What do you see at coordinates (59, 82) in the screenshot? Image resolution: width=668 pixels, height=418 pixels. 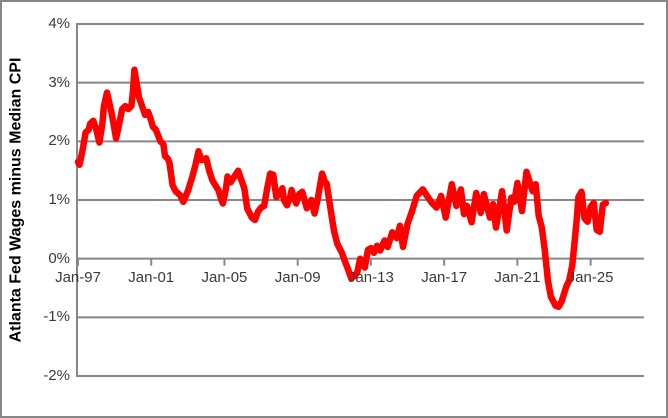 I see `y-tick-label: 3%` at bounding box center [59, 82].